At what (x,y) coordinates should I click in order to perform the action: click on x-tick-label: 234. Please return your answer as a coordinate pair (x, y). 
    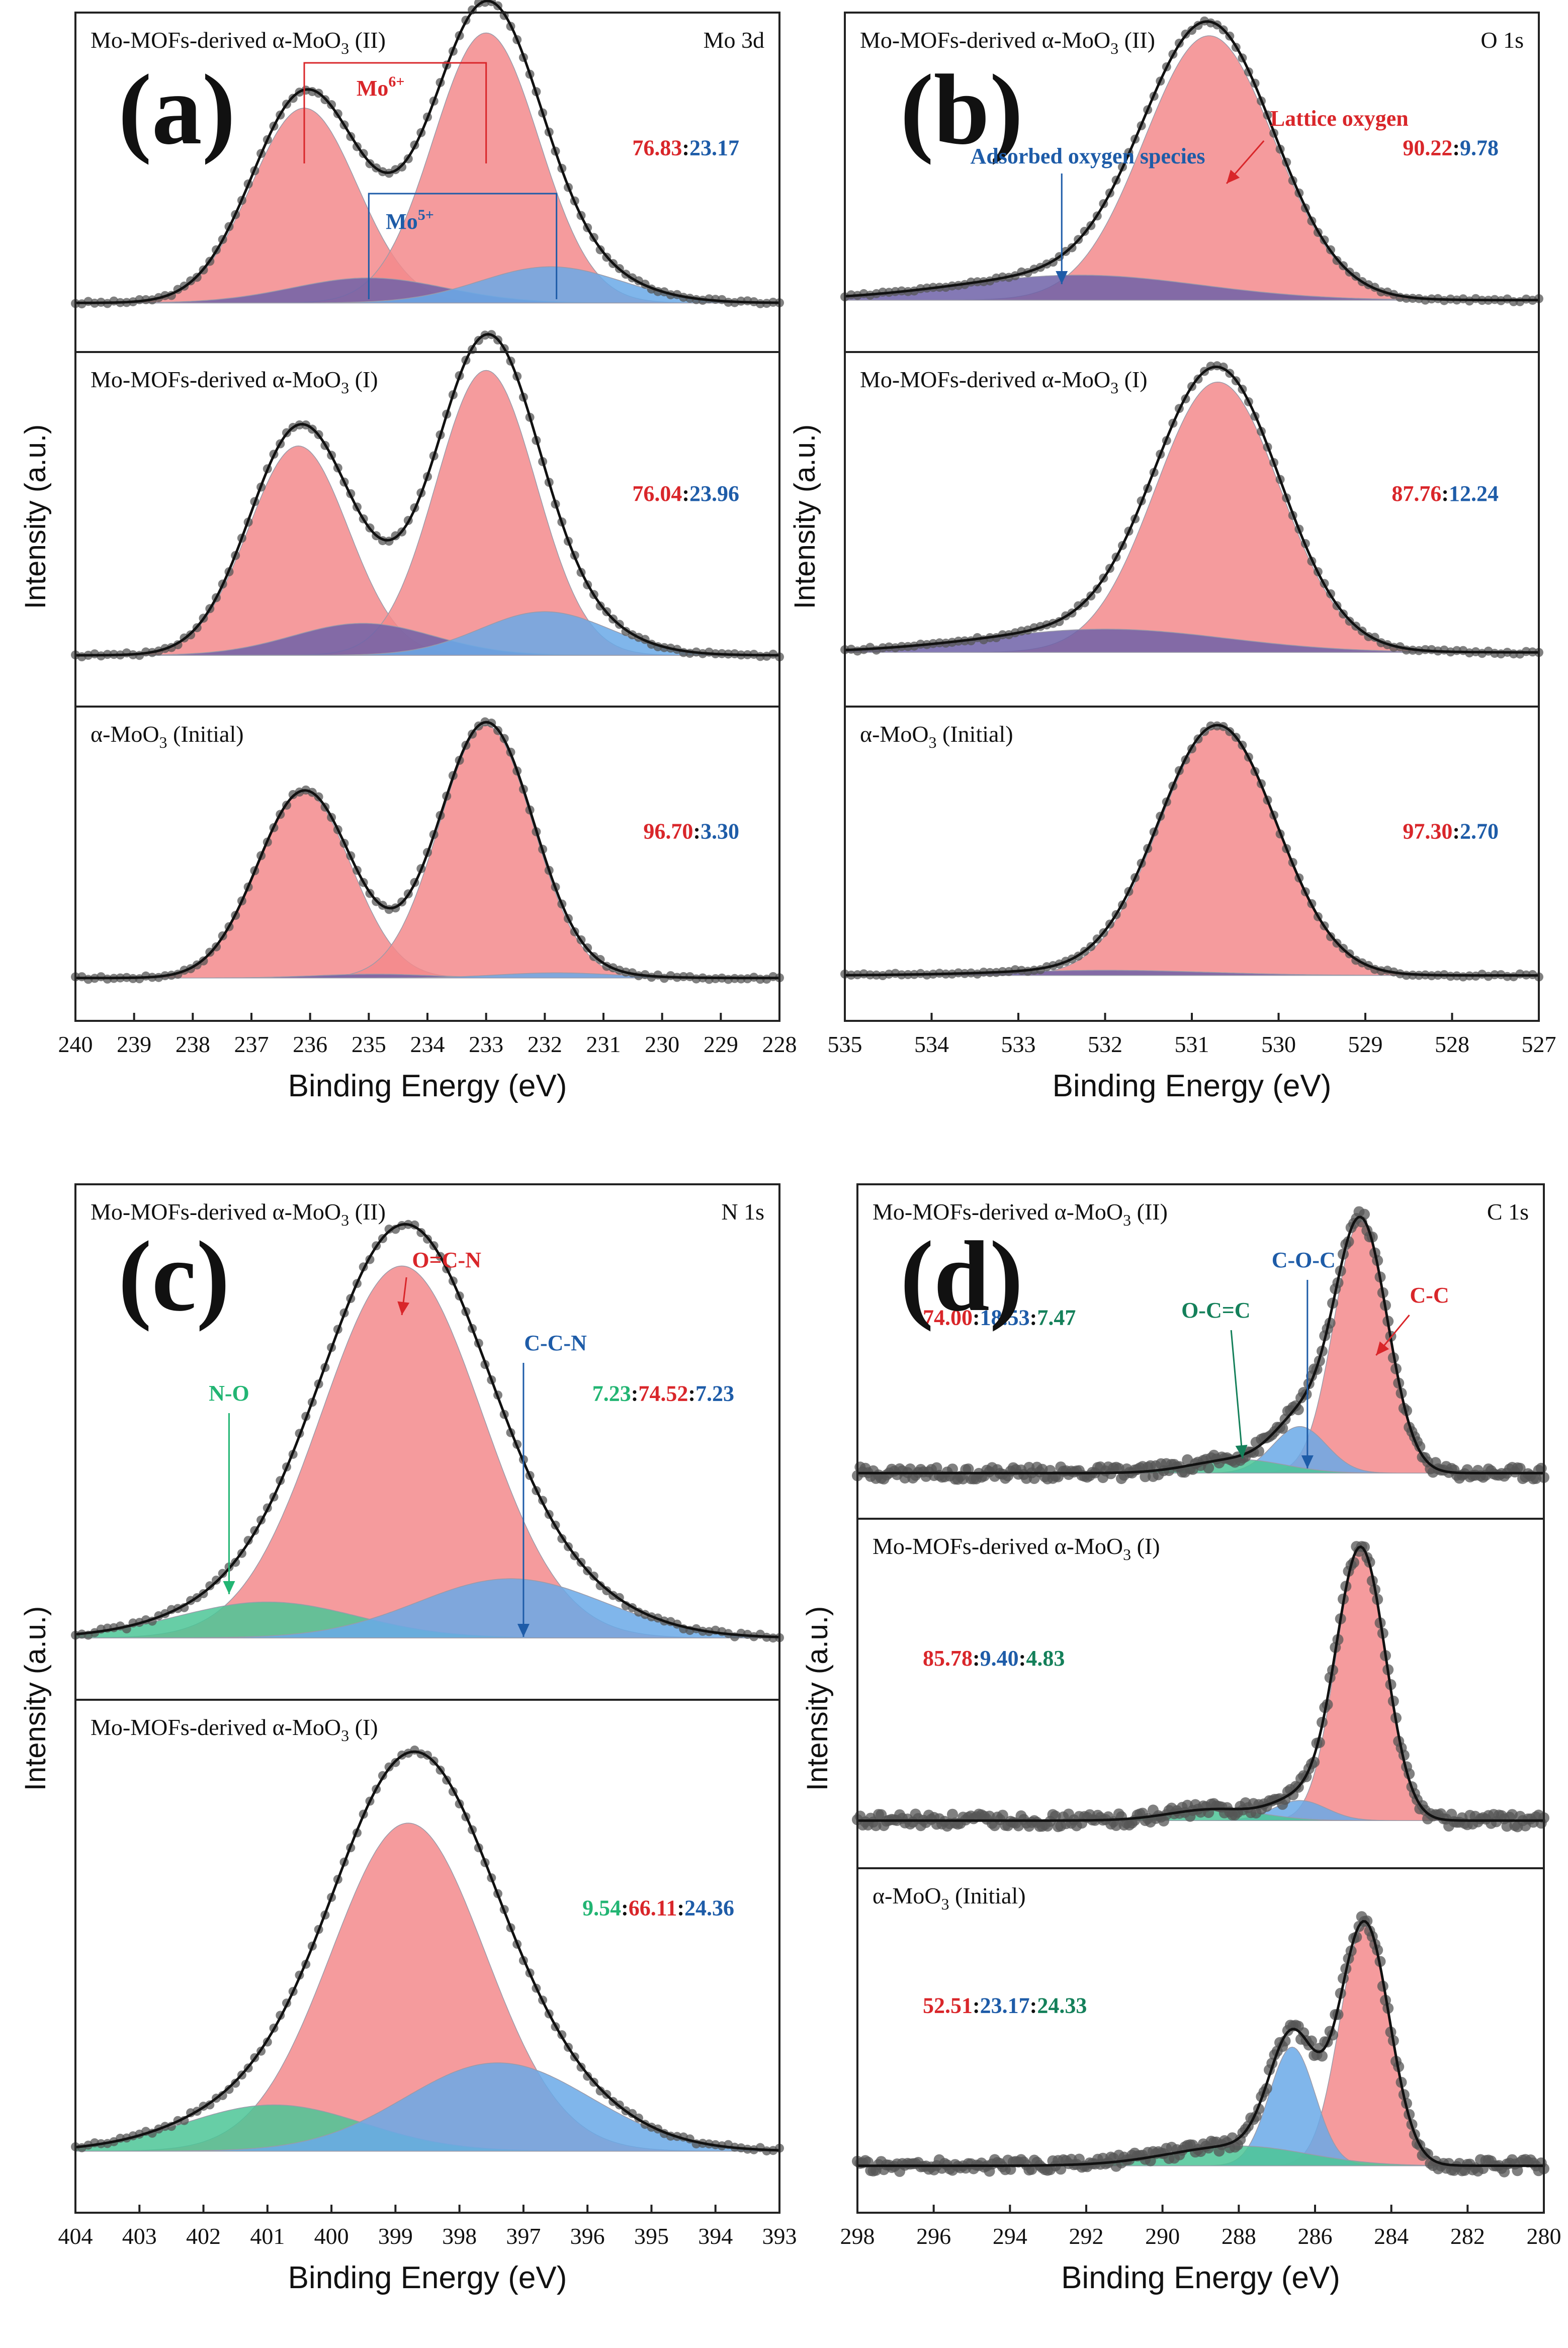
    Looking at the image, I should click on (427, 1044).